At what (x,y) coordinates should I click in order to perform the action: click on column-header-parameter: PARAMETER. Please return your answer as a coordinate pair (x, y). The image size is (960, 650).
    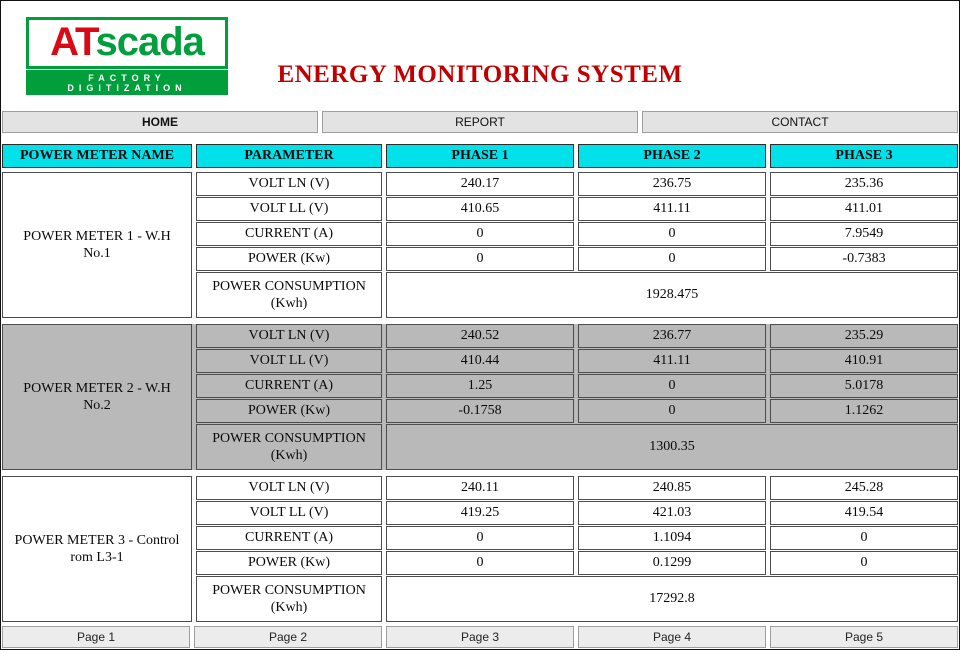
    Looking at the image, I should click on (289, 156).